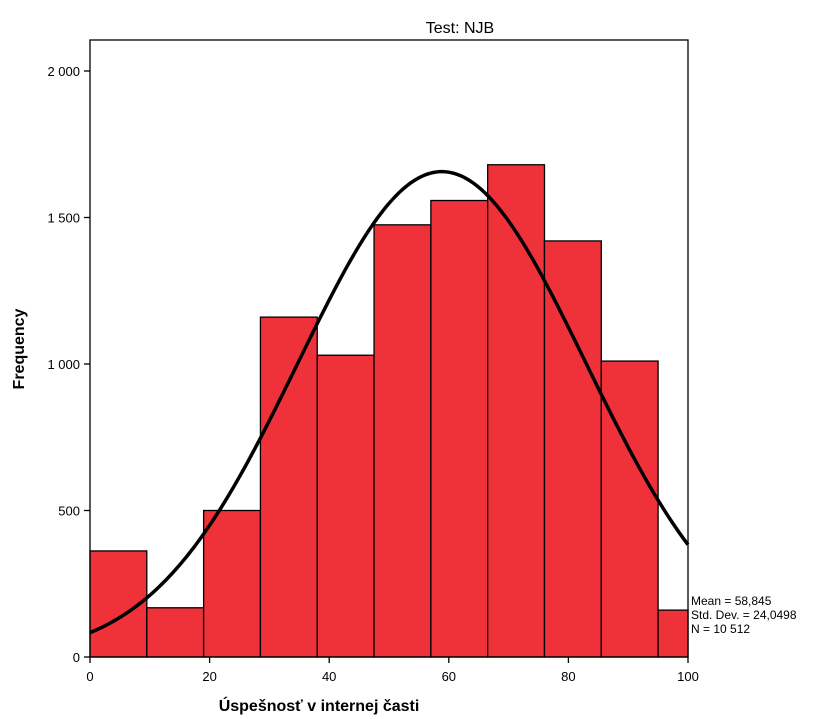 This screenshot has height=719, width=835. Describe the element at coordinates (319, 705) in the screenshot. I see `x-axis-label: Úspešnosť v internej časti` at that location.